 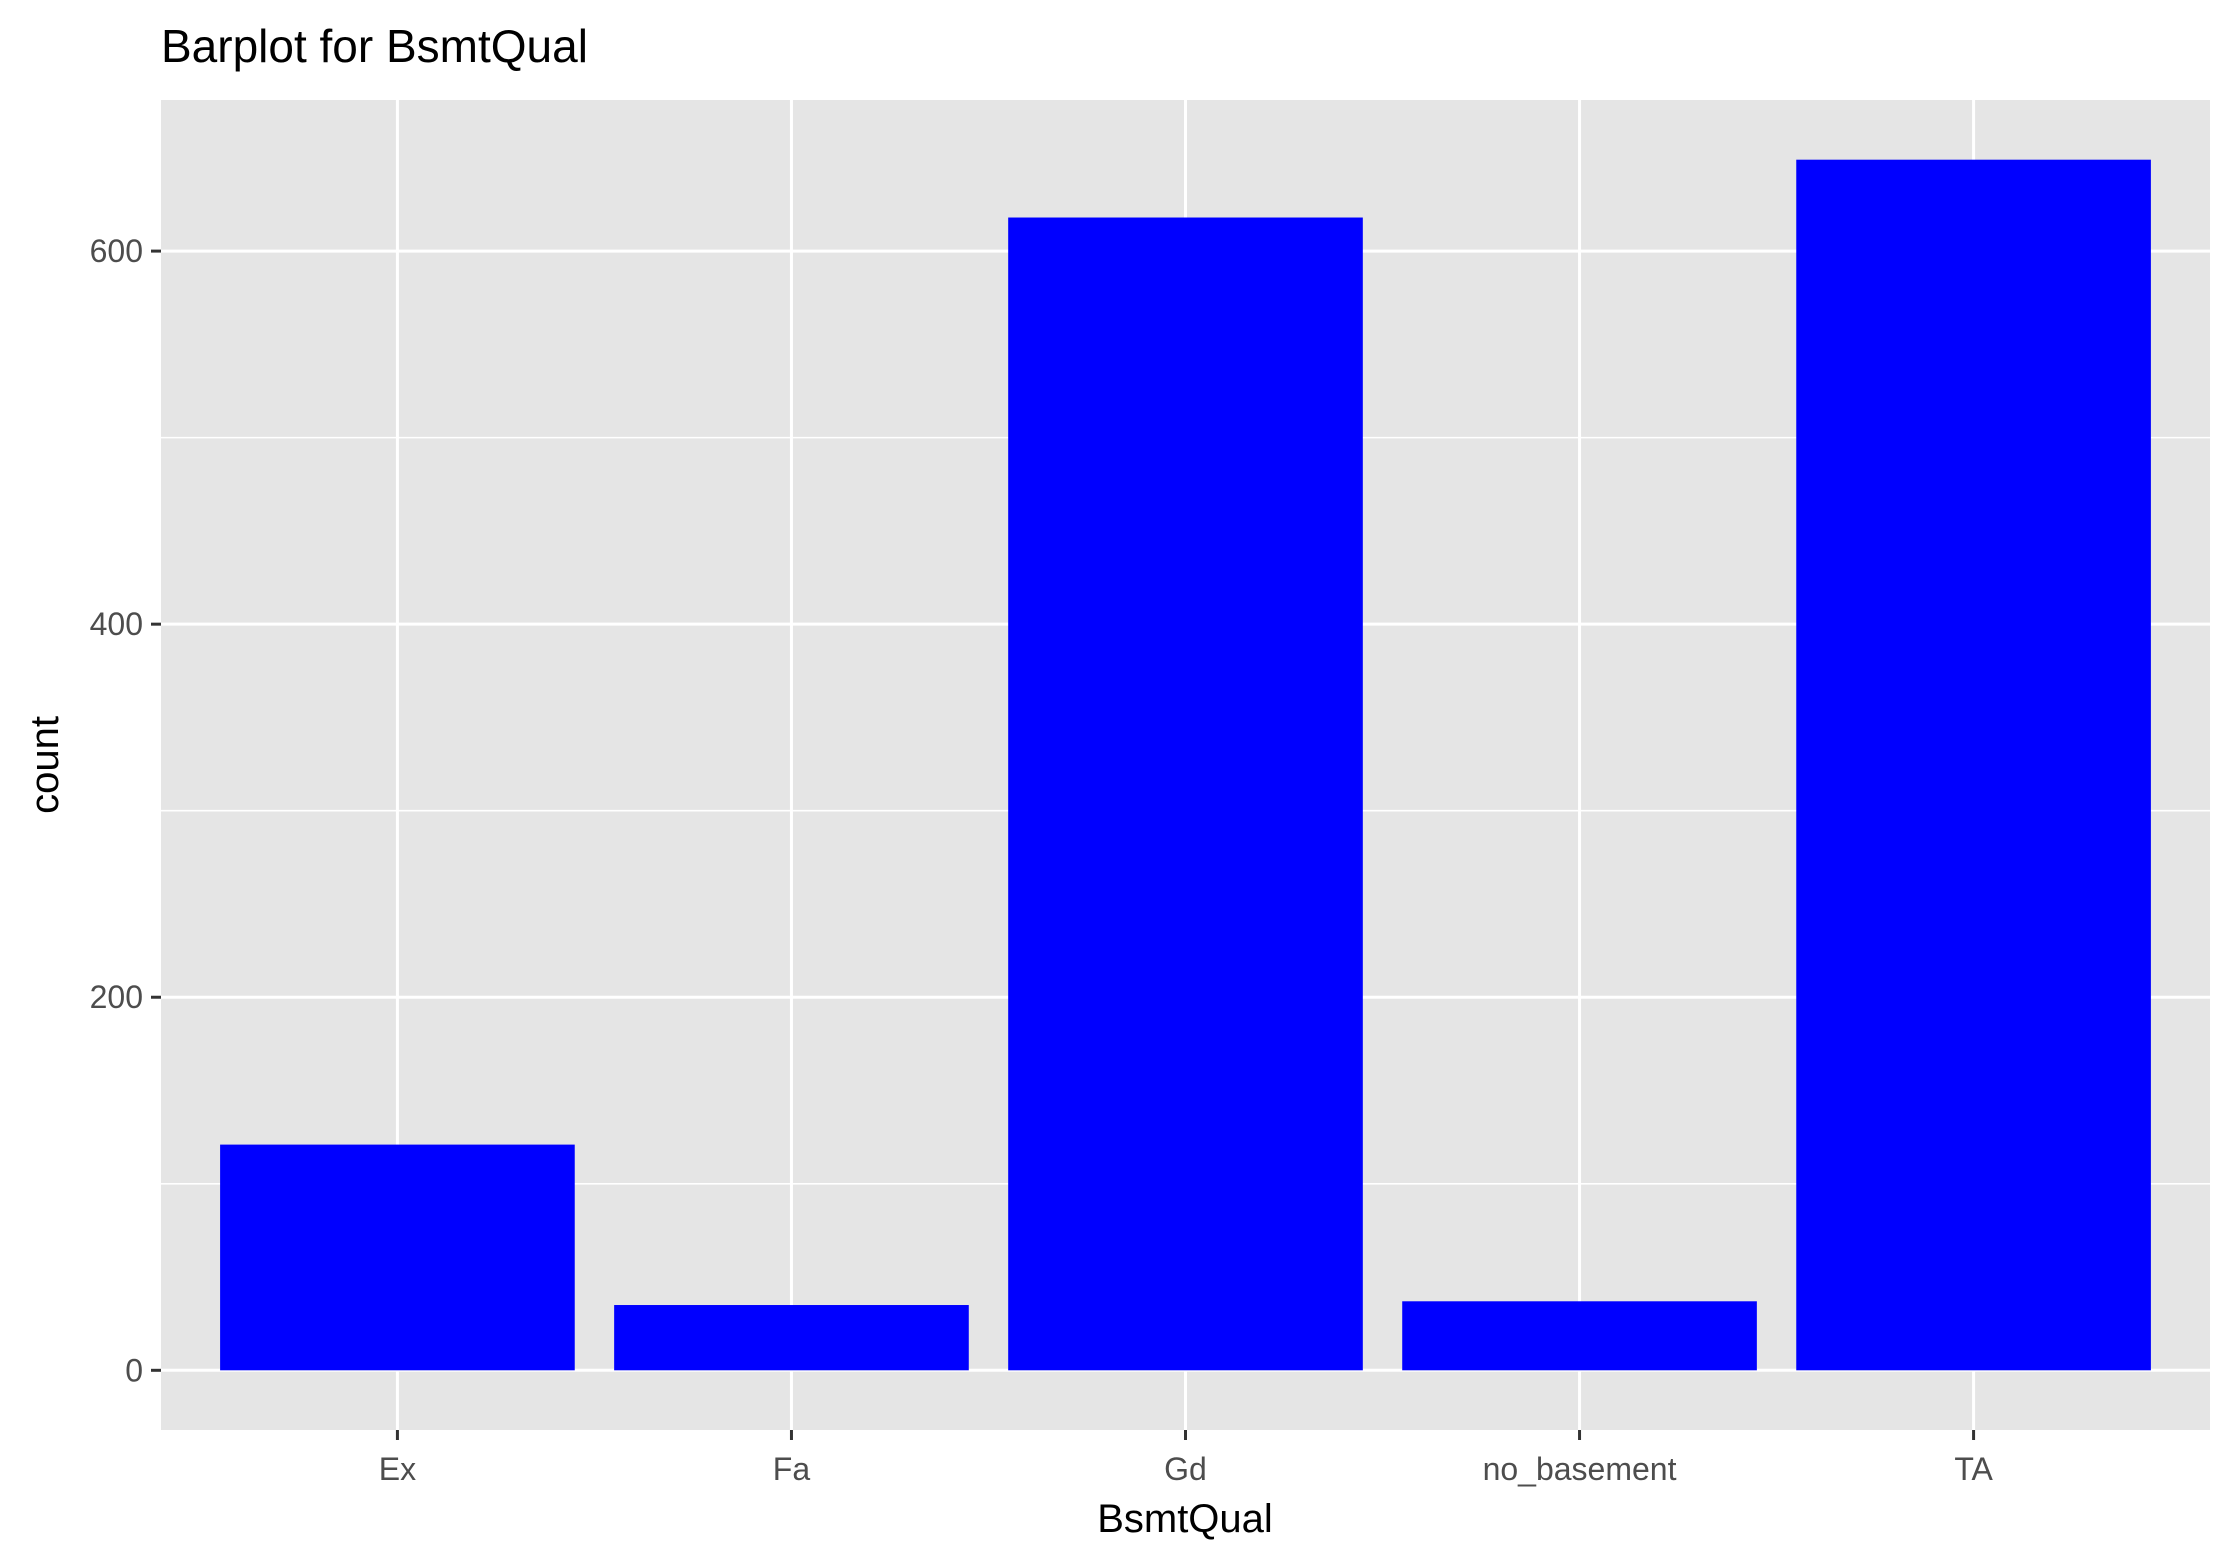 I want to click on x-tick-label: Gd, so click(x=1185, y=1469).